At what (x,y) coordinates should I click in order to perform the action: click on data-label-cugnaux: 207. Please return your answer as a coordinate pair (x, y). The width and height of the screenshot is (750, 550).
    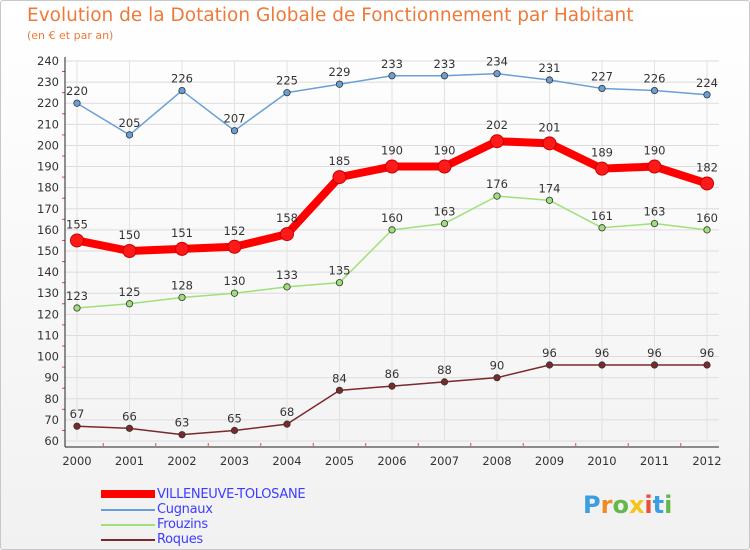
    Looking at the image, I should click on (235, 119).